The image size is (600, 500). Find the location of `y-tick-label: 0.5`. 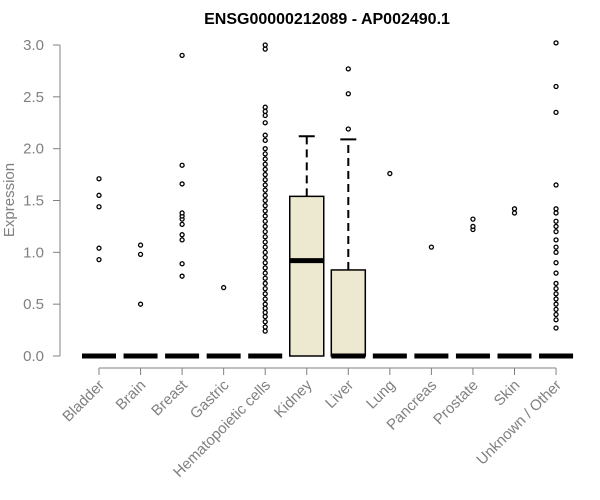

y-tick-label: 0.5 is located at coordinates (33, 304).